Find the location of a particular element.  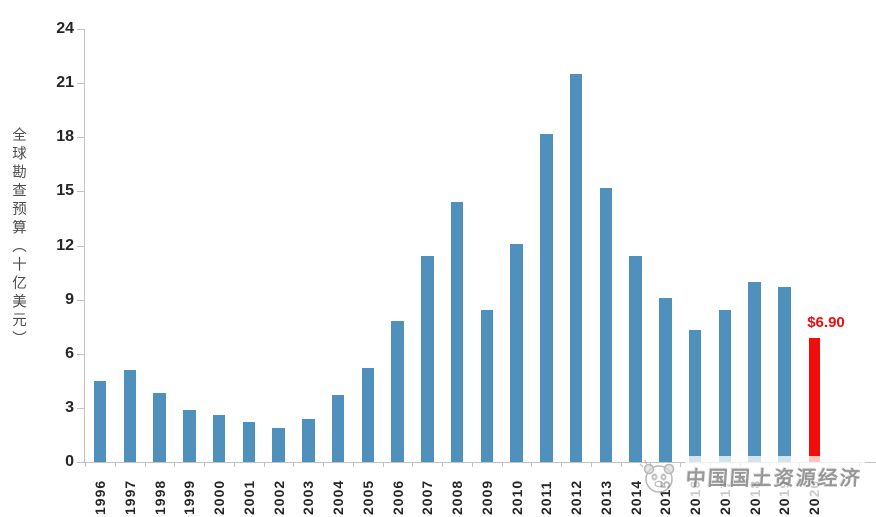

bar-2005 is located at coordinates (367, 415).